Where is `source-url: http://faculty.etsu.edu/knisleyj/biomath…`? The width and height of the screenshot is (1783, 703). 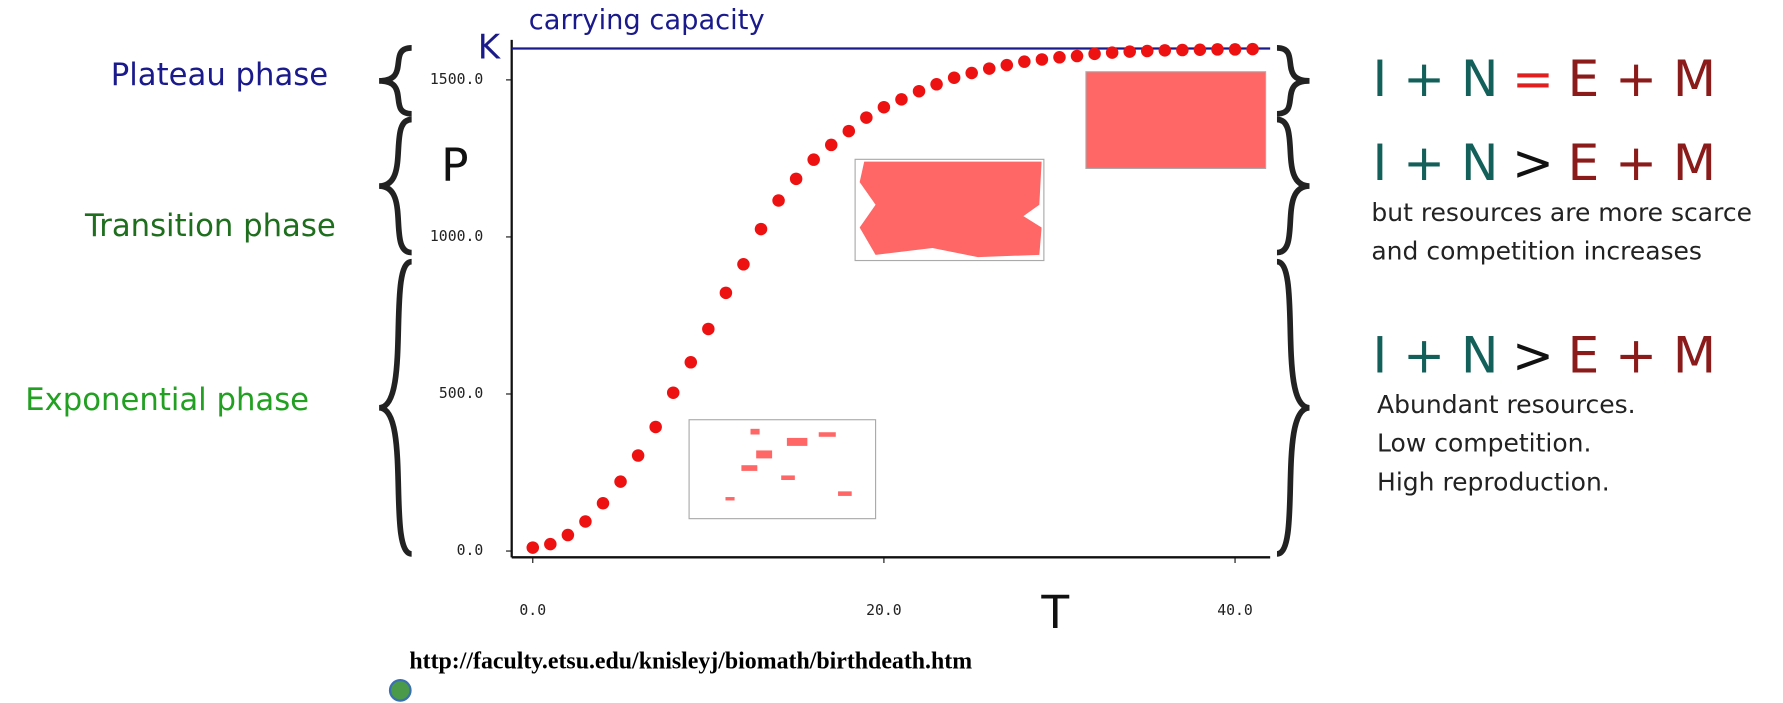 source-url: http://faculty.etsu.edu/knisleyj/biomath… is located at coordinates (690, 662).